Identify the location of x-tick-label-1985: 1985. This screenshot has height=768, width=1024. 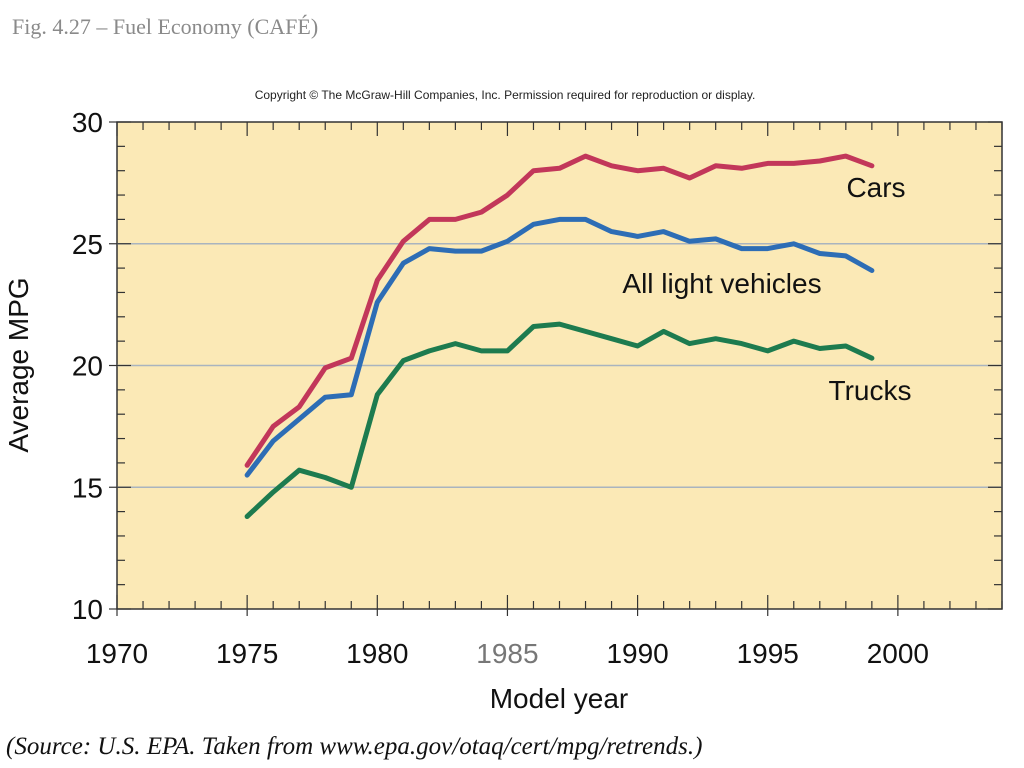
(507, 653).